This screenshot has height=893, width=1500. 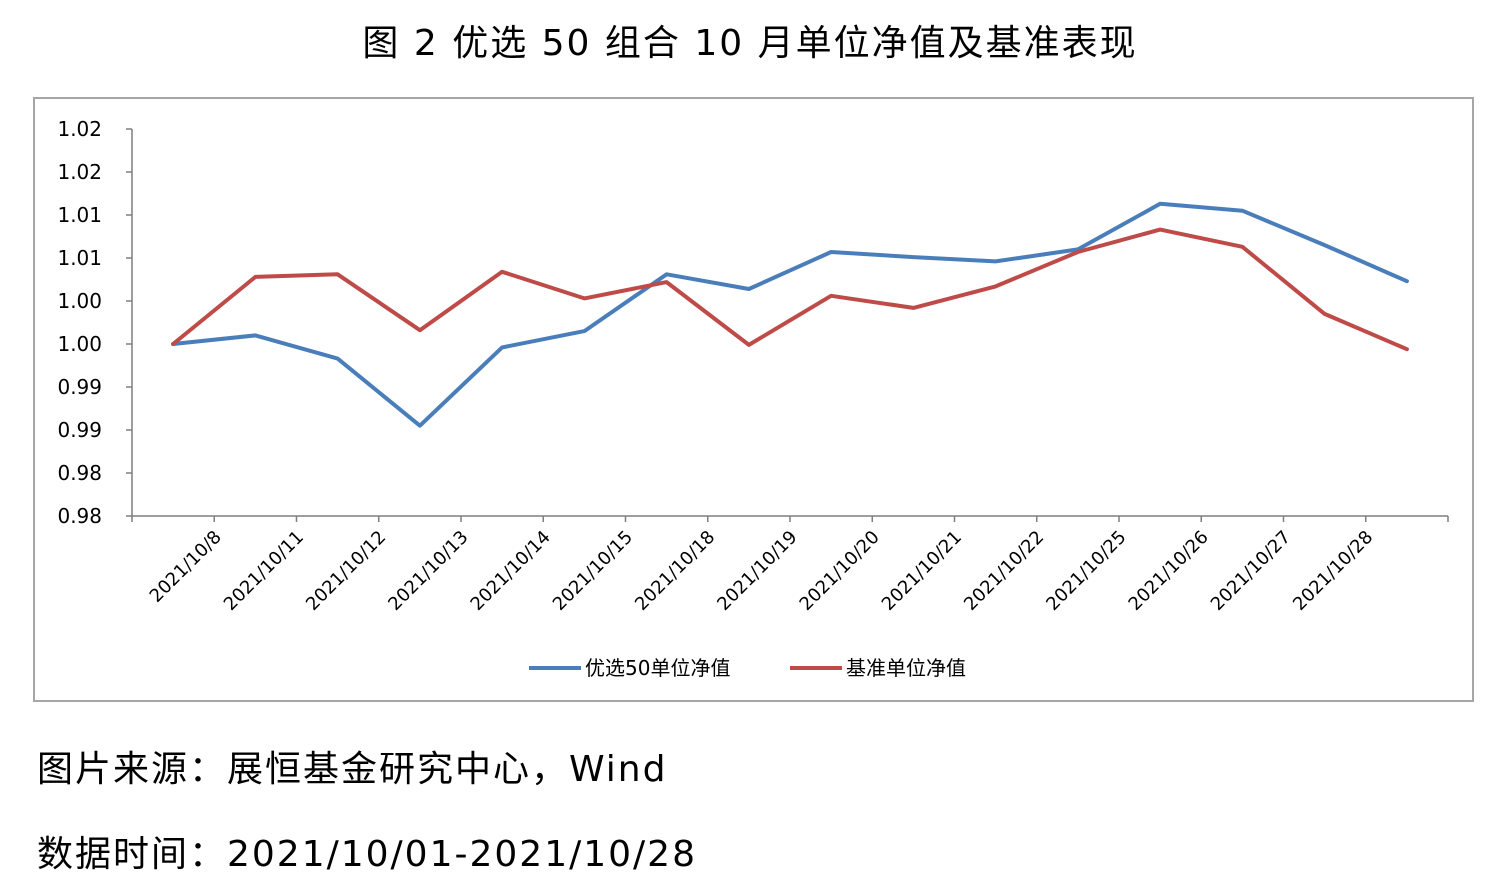 What do you see at coordinates (1004, 571) in the screenshot?
I see `x-tick-label: 2021/10/22` at bounding box center [1004, 571].